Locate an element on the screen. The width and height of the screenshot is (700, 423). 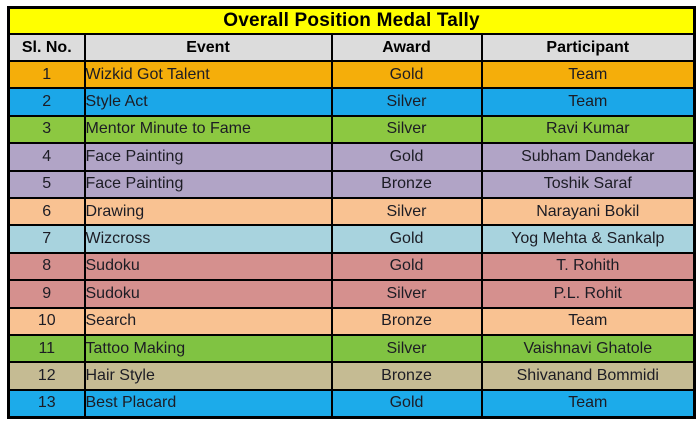
cell-sl-no: 3 is located at coordinates (46, 129).